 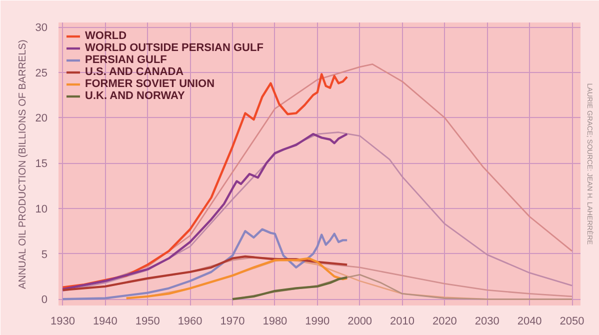 What do you see at coordinates (41, 28) in the screenshot?
I see `y-tick-label: 30` at bounding box center [41, 28].